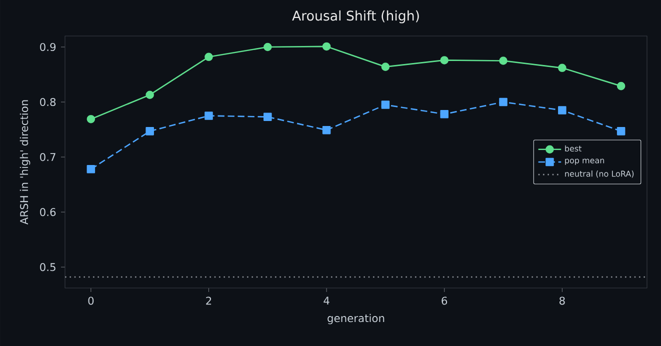  I want to click on y-axis-title: ARSH in 'high' direction, so click(25, 162).